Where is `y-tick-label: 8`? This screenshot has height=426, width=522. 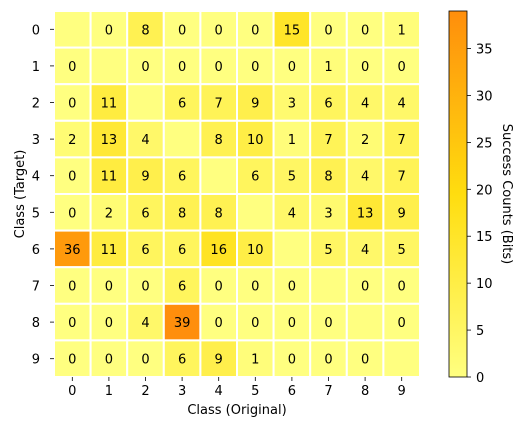 y-tick-label: 8 is located at coordinates (36, 323).